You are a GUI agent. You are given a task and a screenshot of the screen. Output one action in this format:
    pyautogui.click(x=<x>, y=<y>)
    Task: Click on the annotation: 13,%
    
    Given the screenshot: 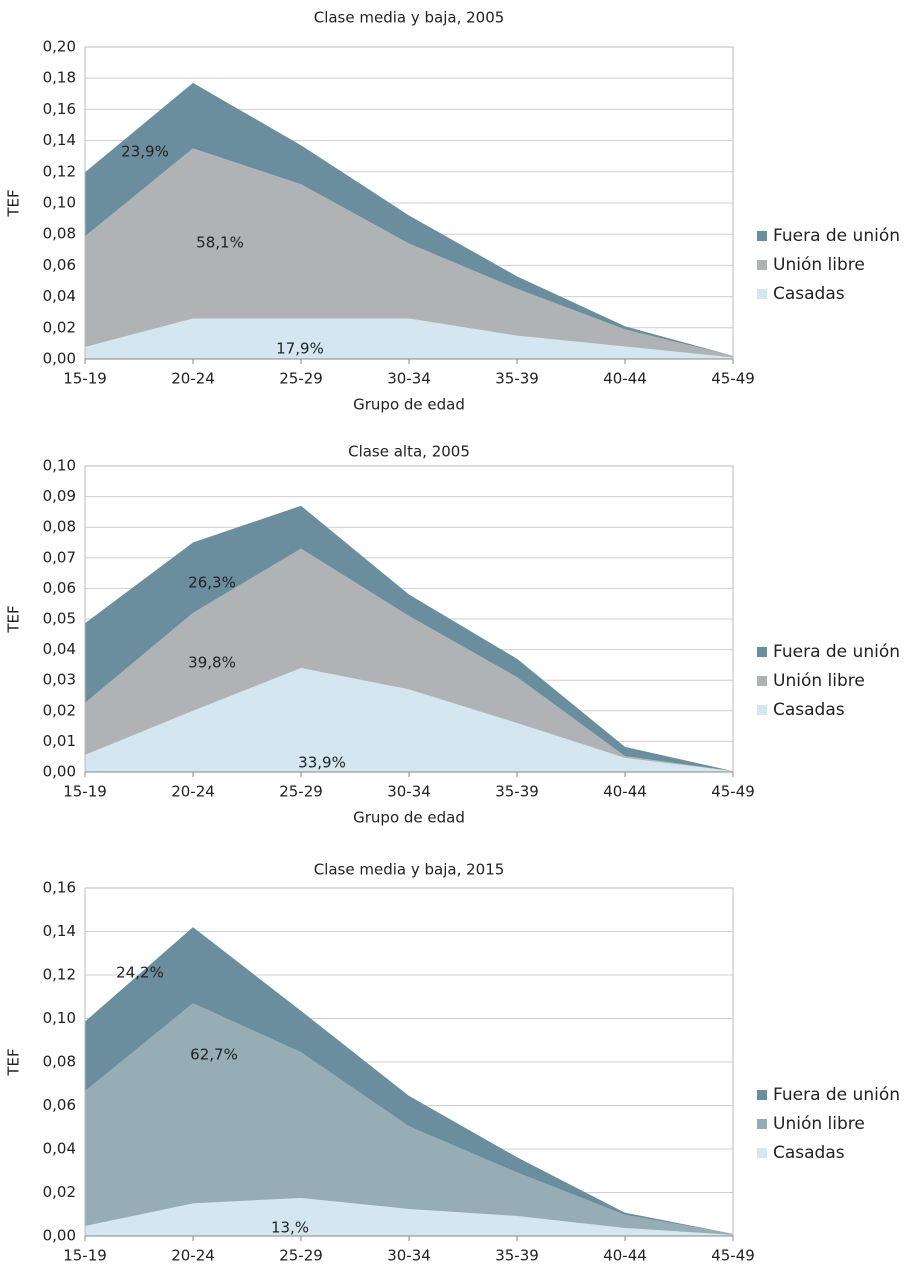 What is the action you would take?
    pyautogui.click(x=290, y=1228)
    